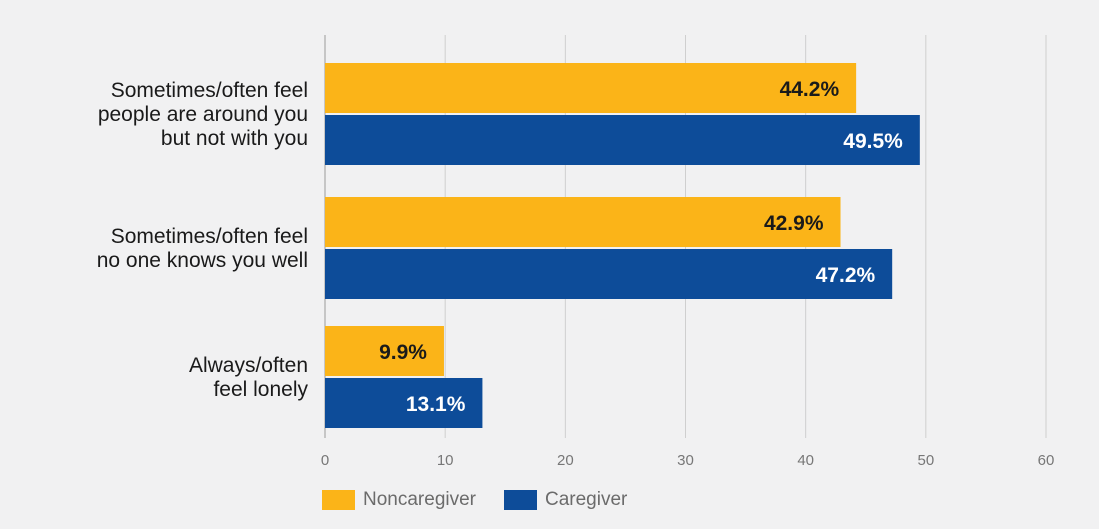  What do you see at coordinates (1046, 460) in the screenshot?
I see `x-tick-label: 60` at bounding box center [1046, 460].